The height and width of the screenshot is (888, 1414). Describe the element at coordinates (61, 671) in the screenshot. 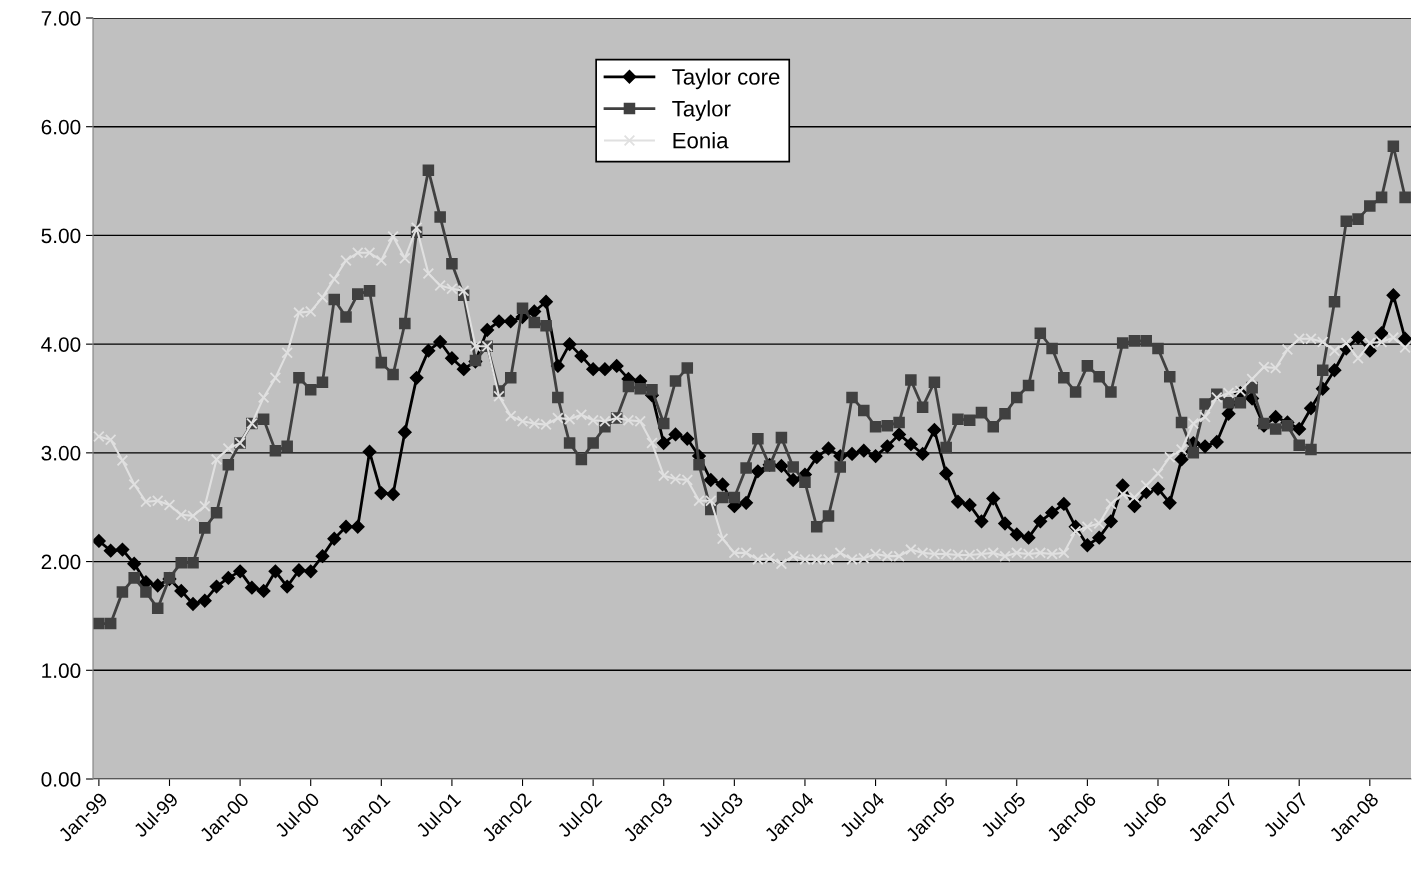

I see `y-tick-label: 1.00` at that location.